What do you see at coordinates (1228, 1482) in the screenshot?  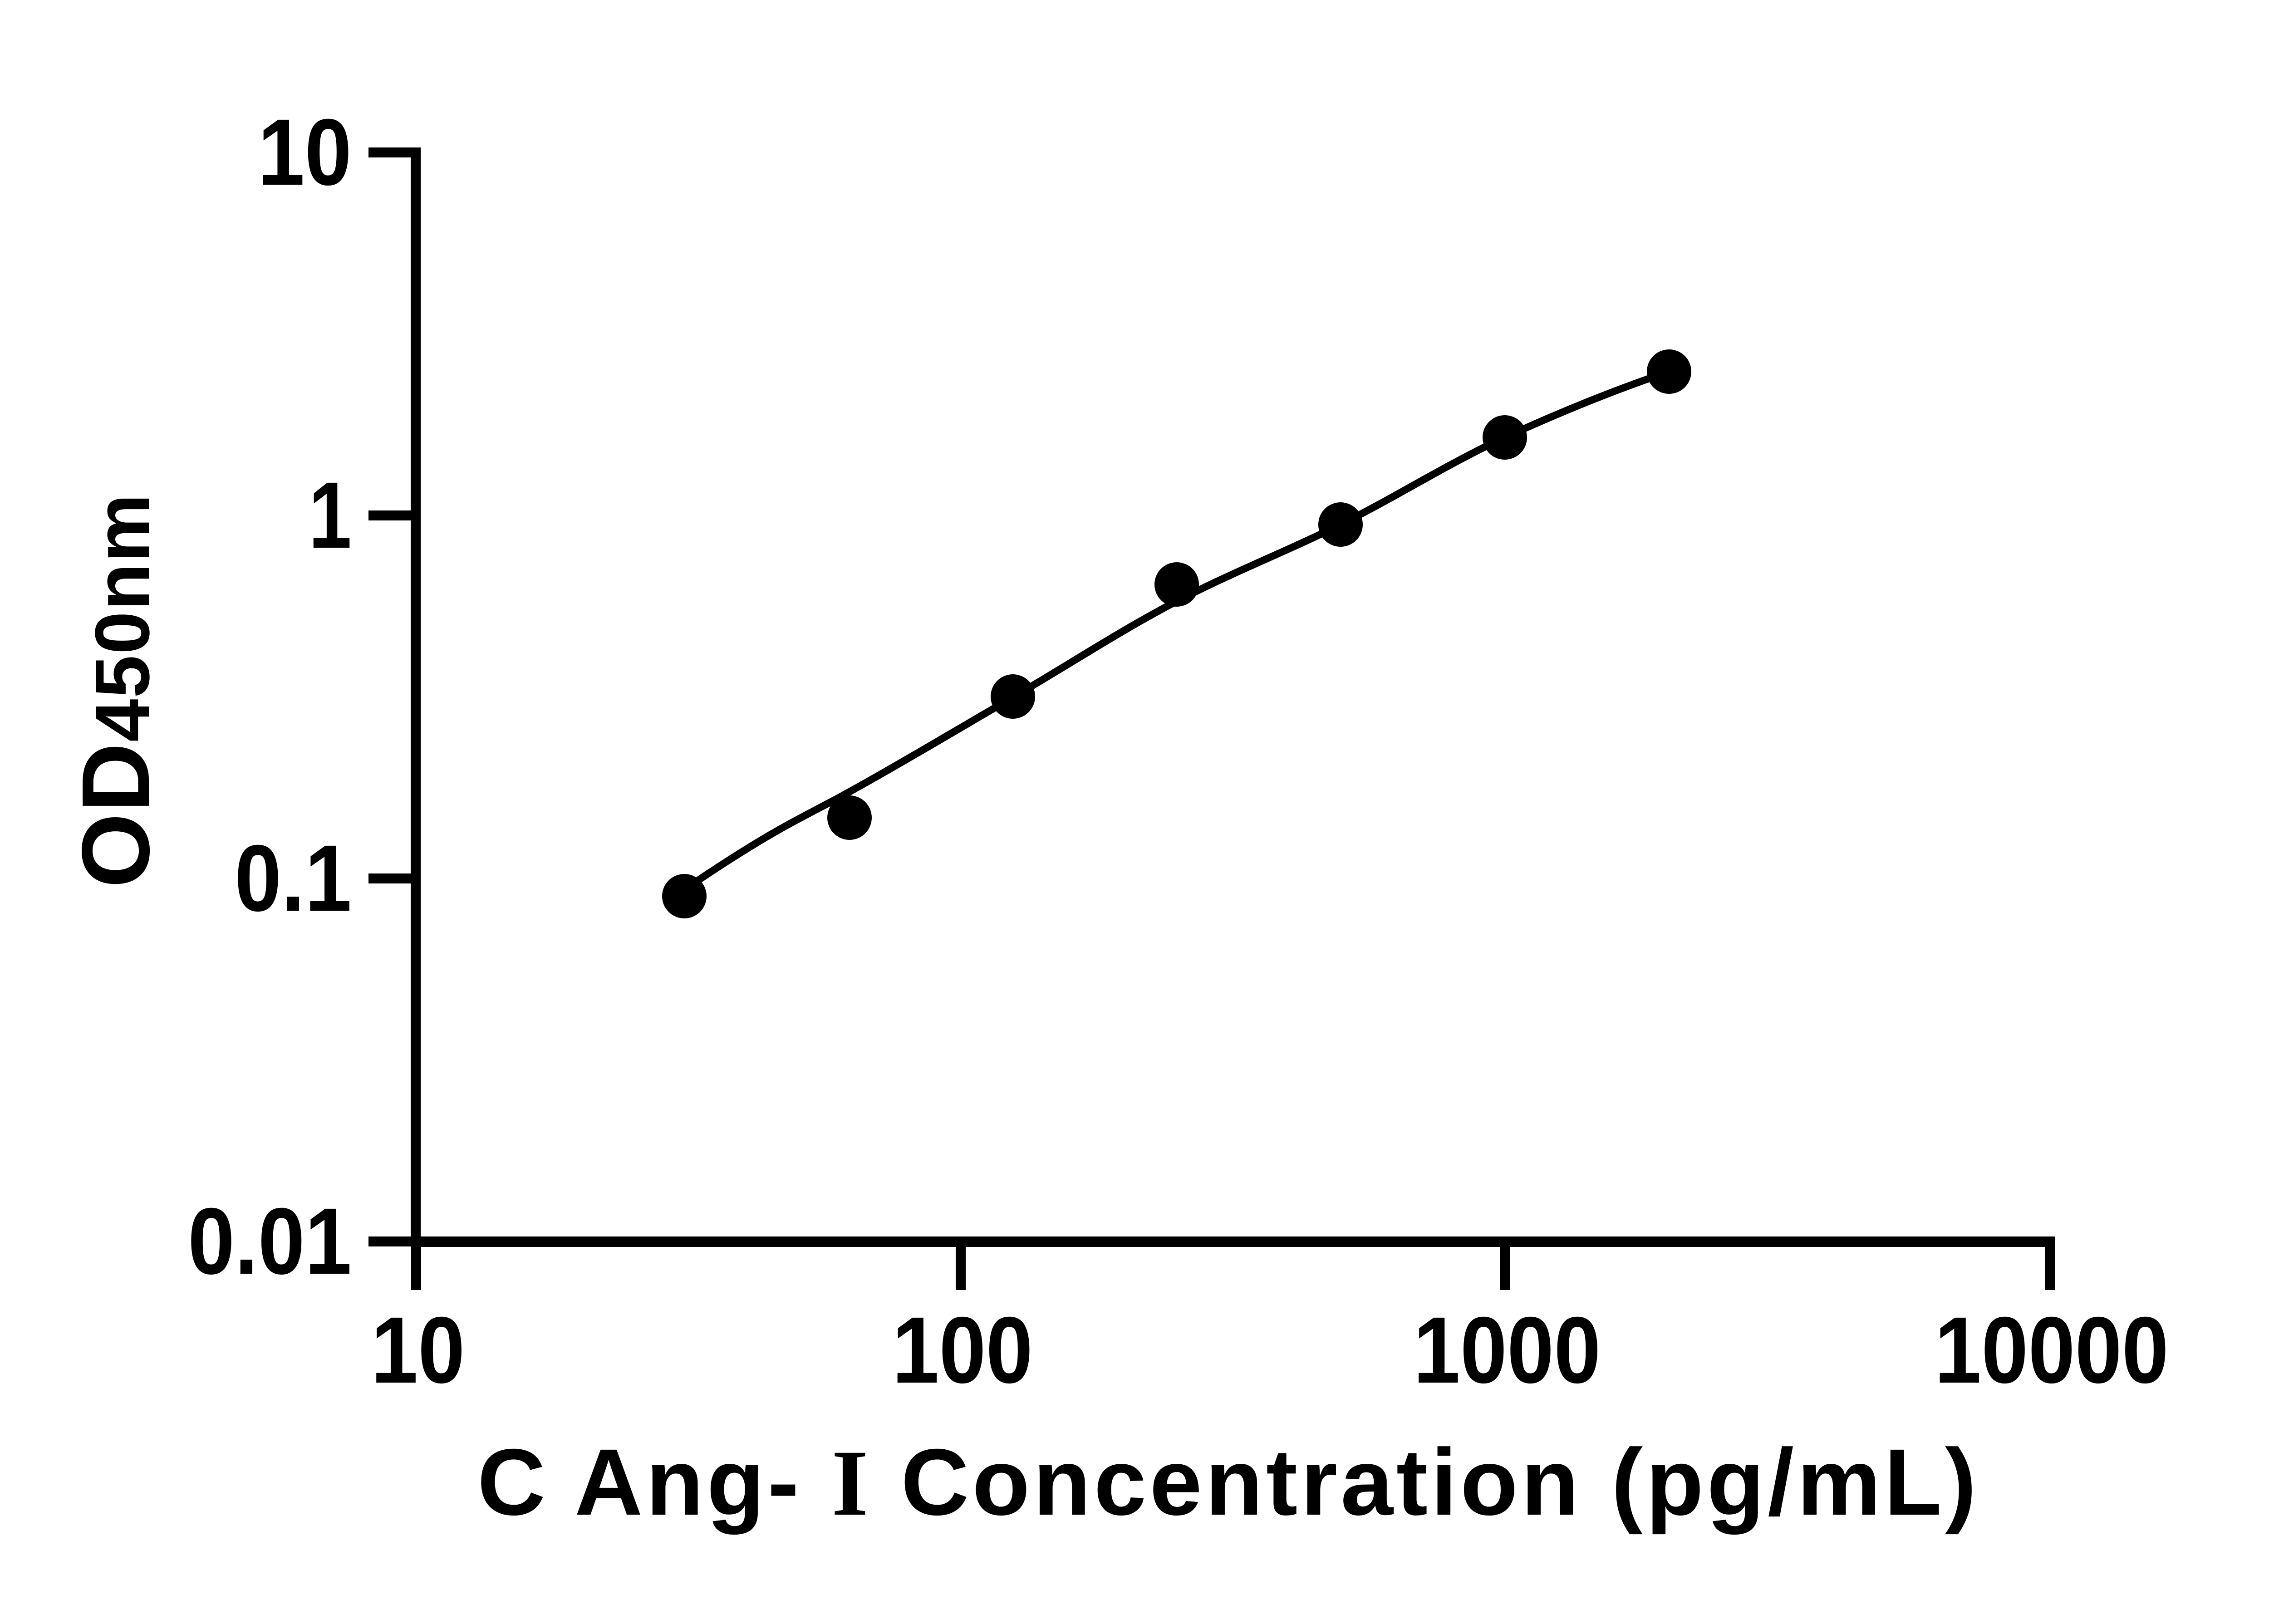 I see `svg-text: C Ang- I Concentration (pg/mL)` at bounding box center [1228, 1482].